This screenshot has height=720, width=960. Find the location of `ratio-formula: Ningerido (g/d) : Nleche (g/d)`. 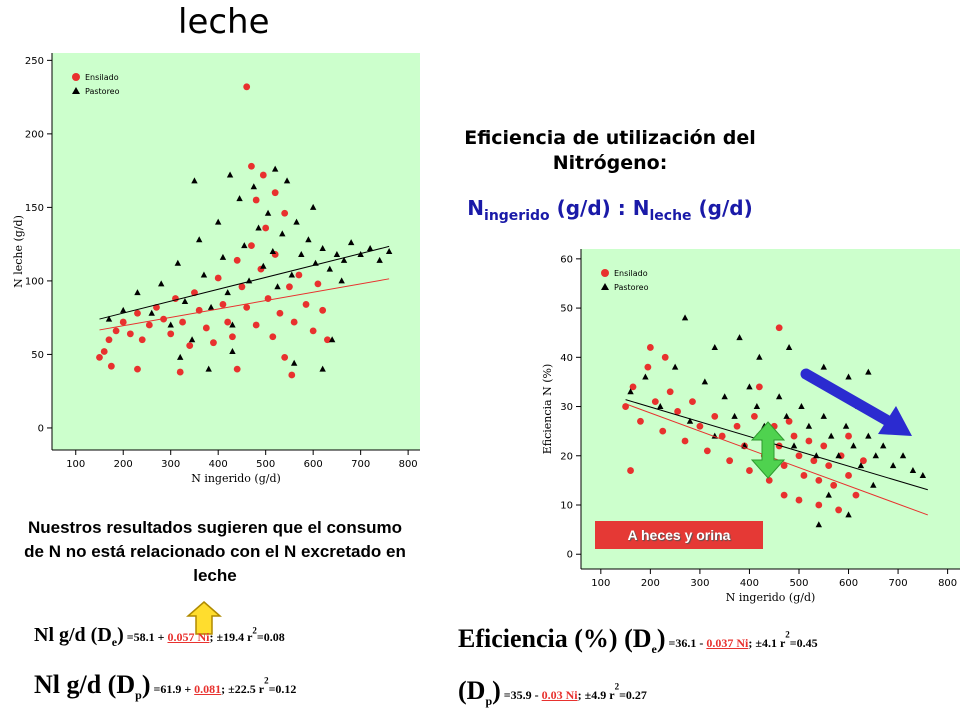

ratio-formula: Ningerido (g/d) : Nleche (g/d) is located at coordinates (610, 210).